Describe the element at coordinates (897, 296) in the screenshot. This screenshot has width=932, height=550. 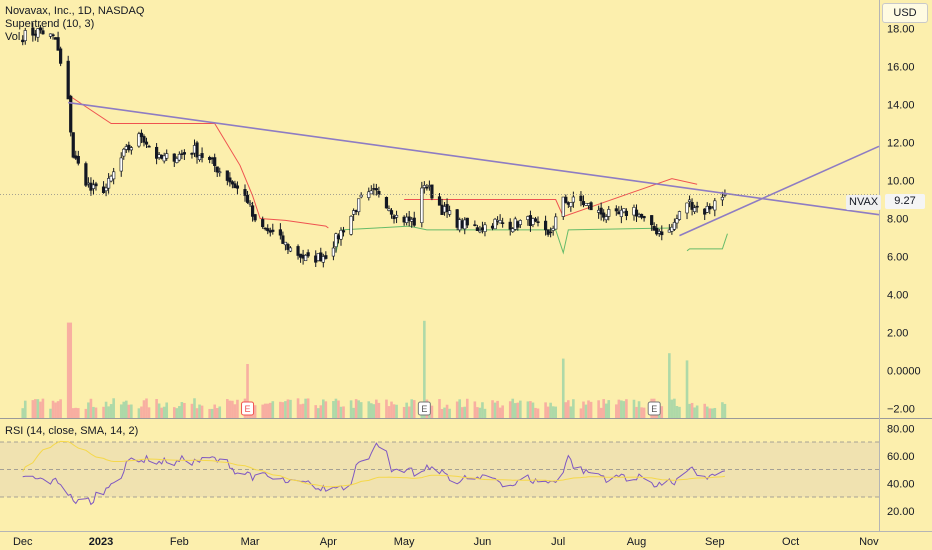
I see `price-tick-label: 4.00` at that location.